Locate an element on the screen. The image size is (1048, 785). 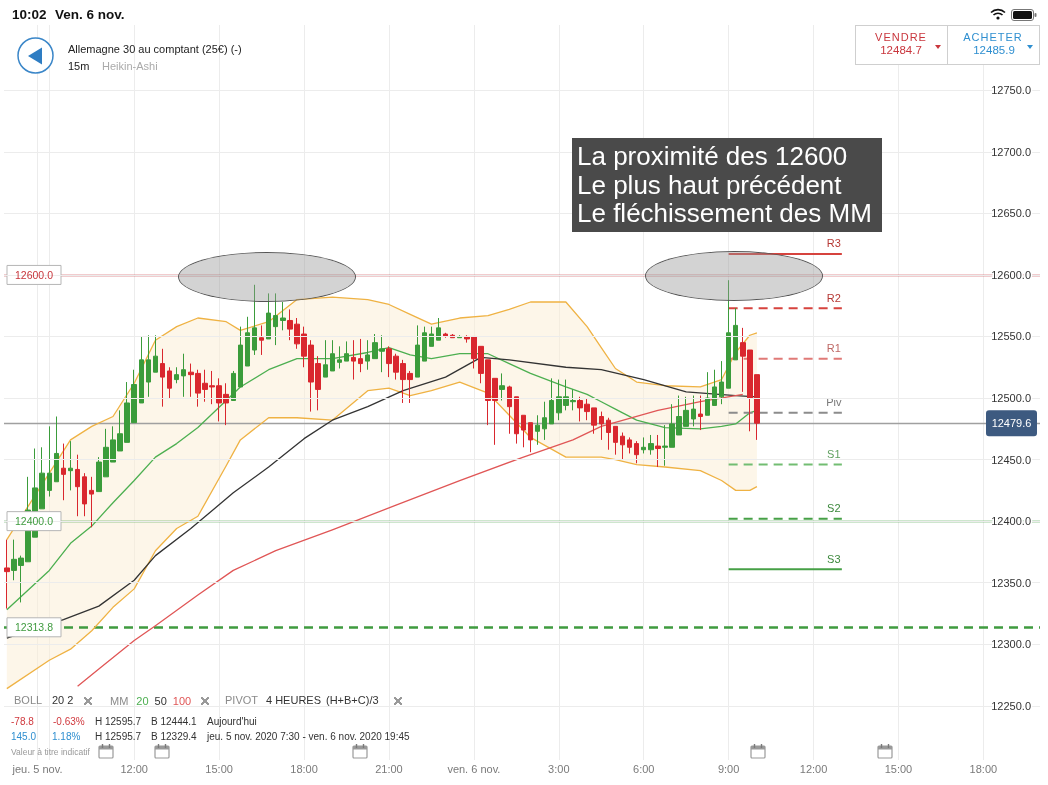
y-tick-label: 12450.0 is located at coordinates (1011, 459).